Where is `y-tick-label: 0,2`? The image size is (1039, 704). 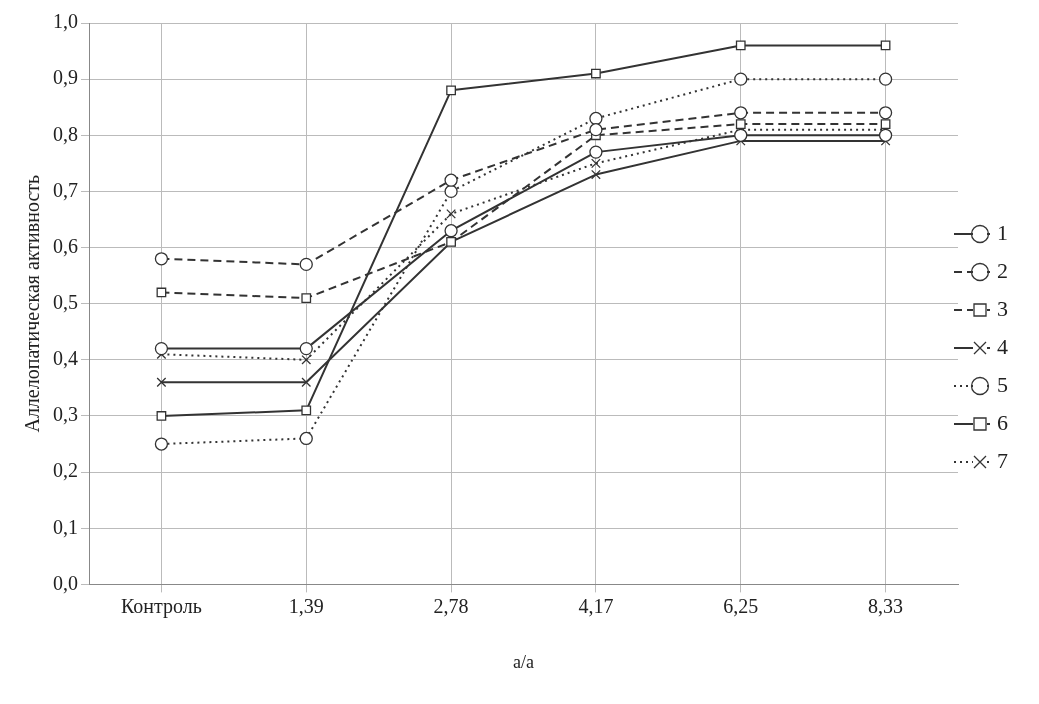
y-tick-label: 0,2 is located at coordinates (65, 470).